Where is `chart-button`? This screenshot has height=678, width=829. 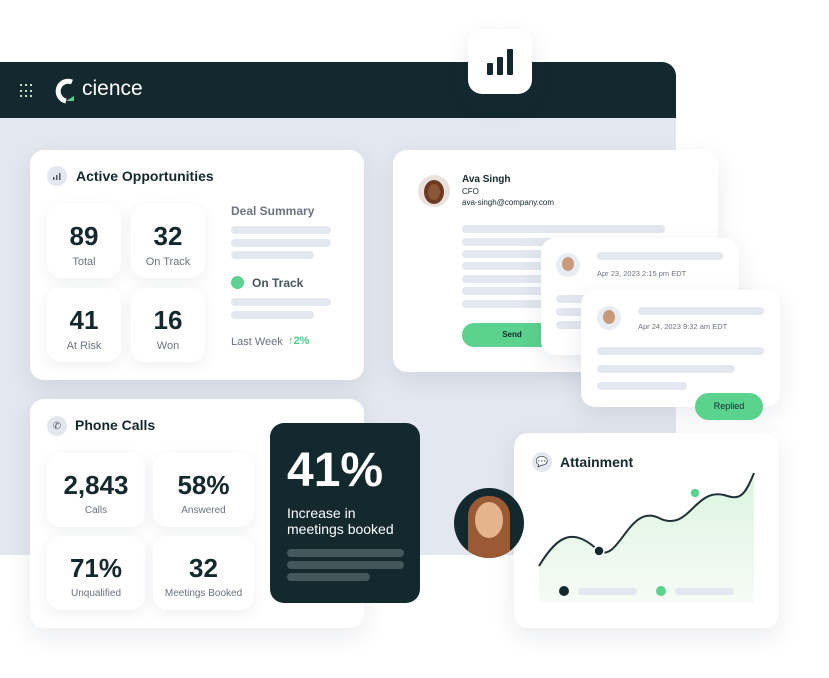 chart-button is located at coordinates (500, 62).